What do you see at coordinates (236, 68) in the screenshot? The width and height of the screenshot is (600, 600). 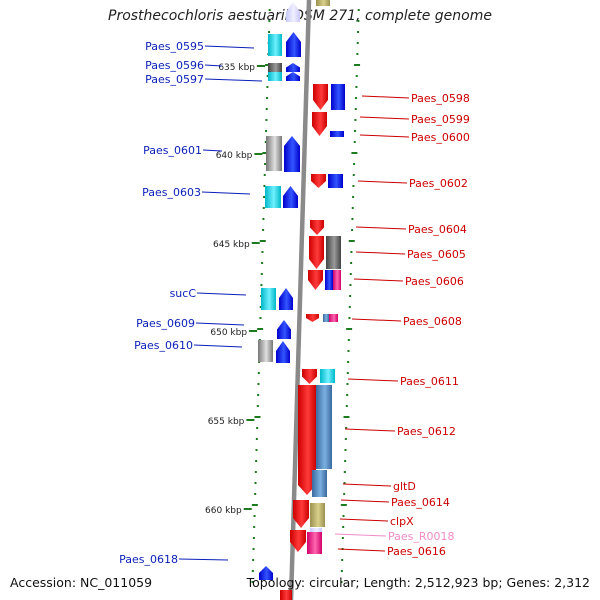 I see `scale-label: 635 kbp` at bounding box center [236, 68].